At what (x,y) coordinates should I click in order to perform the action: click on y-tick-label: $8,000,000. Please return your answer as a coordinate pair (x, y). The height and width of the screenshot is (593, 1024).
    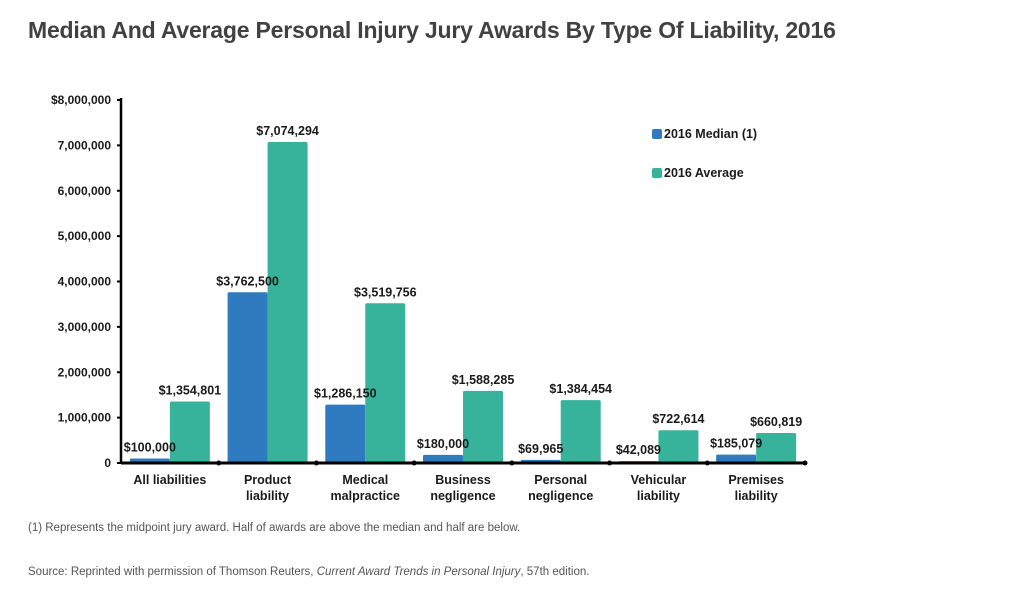
    Looking at the image, I should click on (81, 100).